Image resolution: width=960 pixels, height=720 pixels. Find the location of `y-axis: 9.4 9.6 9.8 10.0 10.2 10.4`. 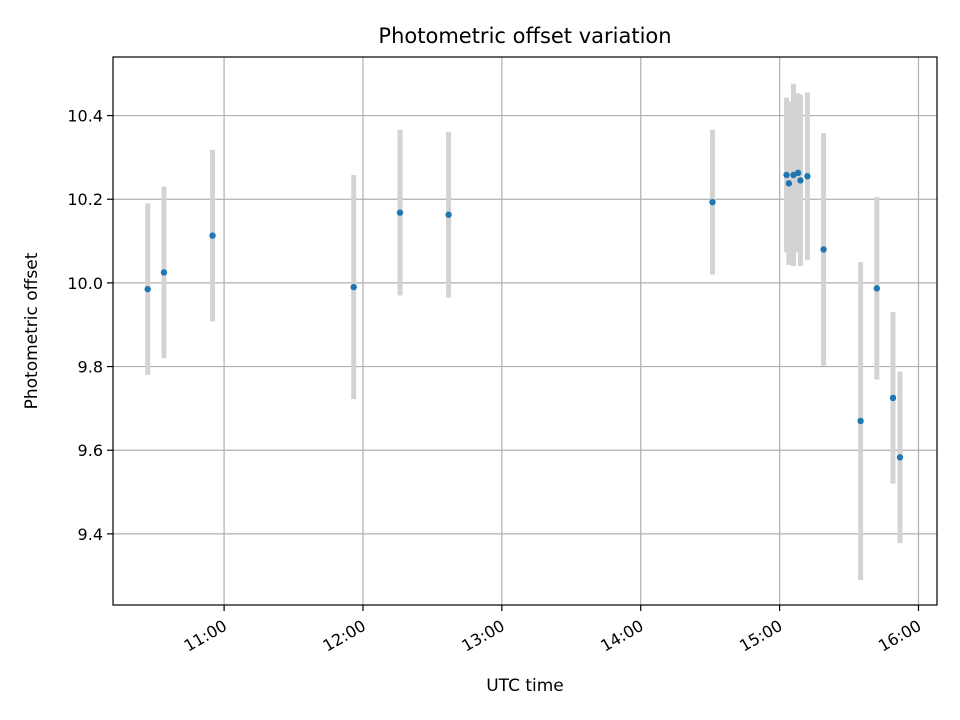

y-axis: 9.4 9.6 9.8 10.0 10.2 10.4 is located at coordinates (90, 325).